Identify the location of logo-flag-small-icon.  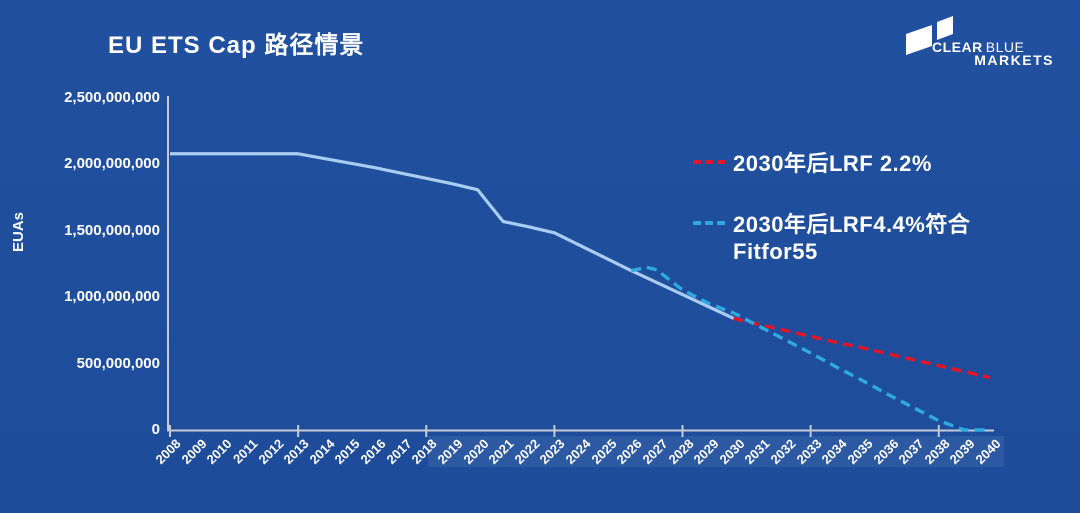
(945, 28).